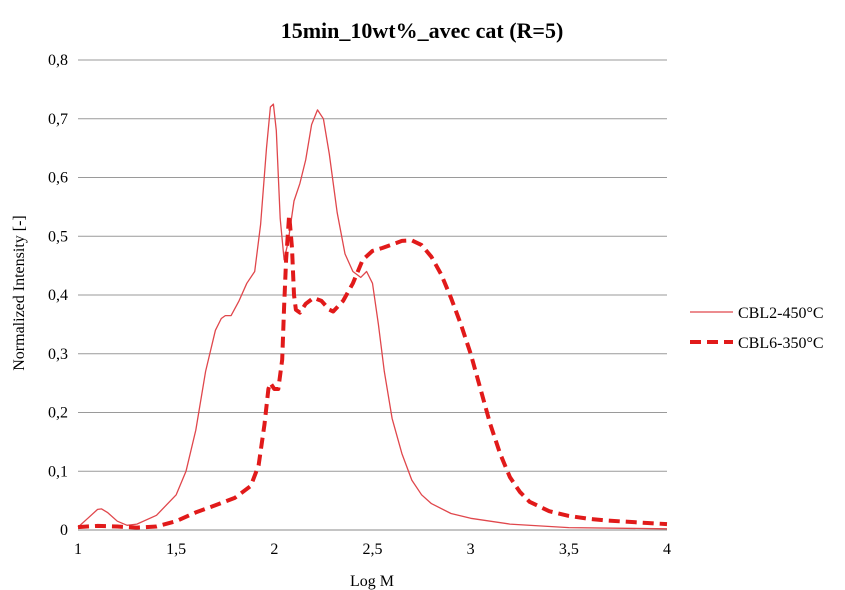 The image size is (845, 590). What do you see at coordinates (58, 471) in the screenshot?
I see `y-tick-label: 0,1` at bounding box center [58, 471].